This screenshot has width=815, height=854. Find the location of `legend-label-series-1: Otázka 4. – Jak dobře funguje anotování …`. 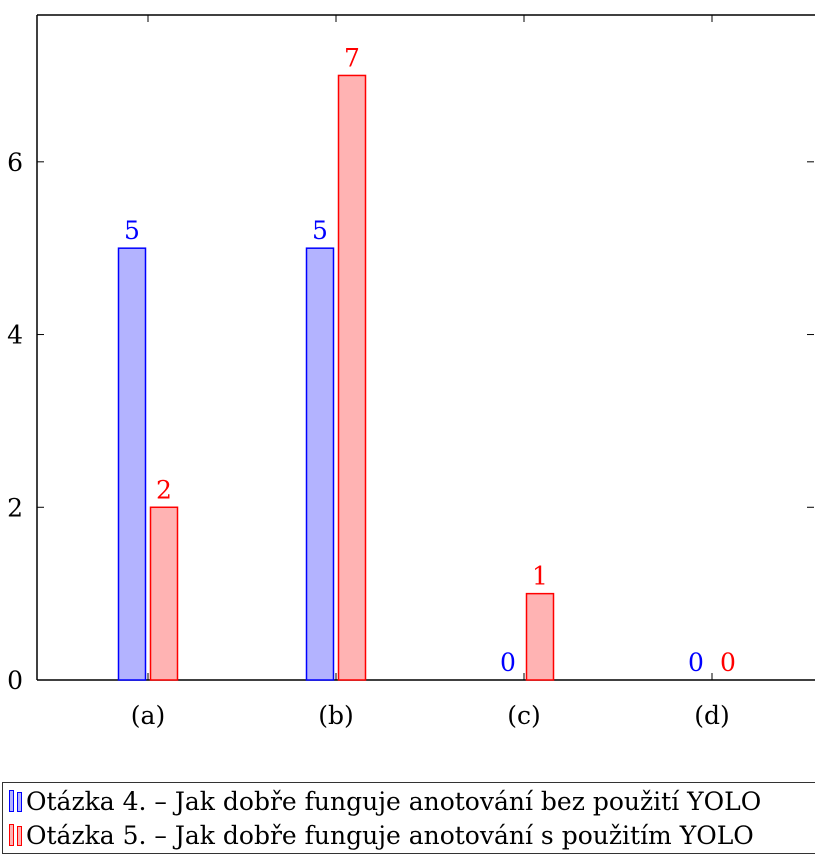

legend-label-series-1: Otázka 4. – Jak dobře funguje anotování … is located at coordinates (394, 801).